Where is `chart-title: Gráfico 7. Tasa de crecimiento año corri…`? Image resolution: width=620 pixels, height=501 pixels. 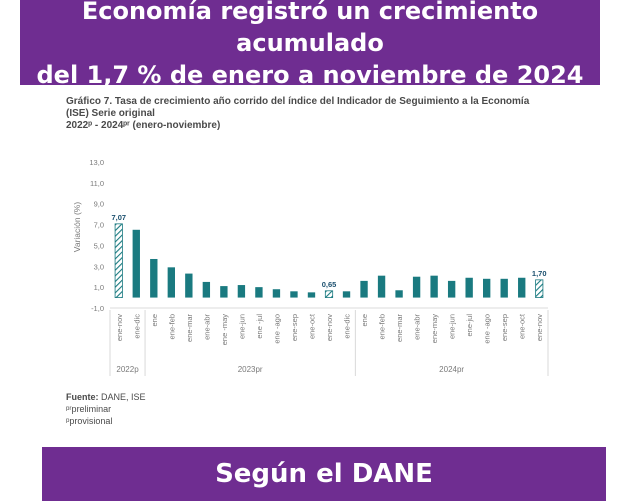
chart-title: Gráfico 7. Tasa de crecimiento año corri… is located at coordinates (326, 114).